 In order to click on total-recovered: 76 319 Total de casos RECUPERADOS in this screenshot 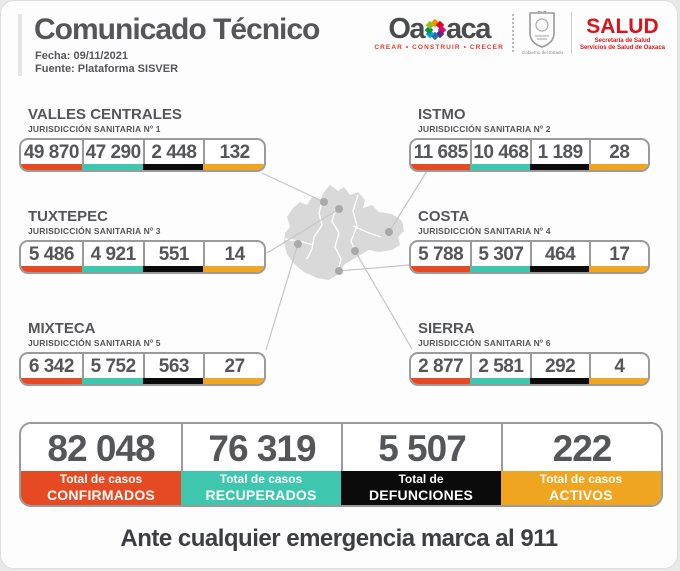, I will do `click(261, 464)`.